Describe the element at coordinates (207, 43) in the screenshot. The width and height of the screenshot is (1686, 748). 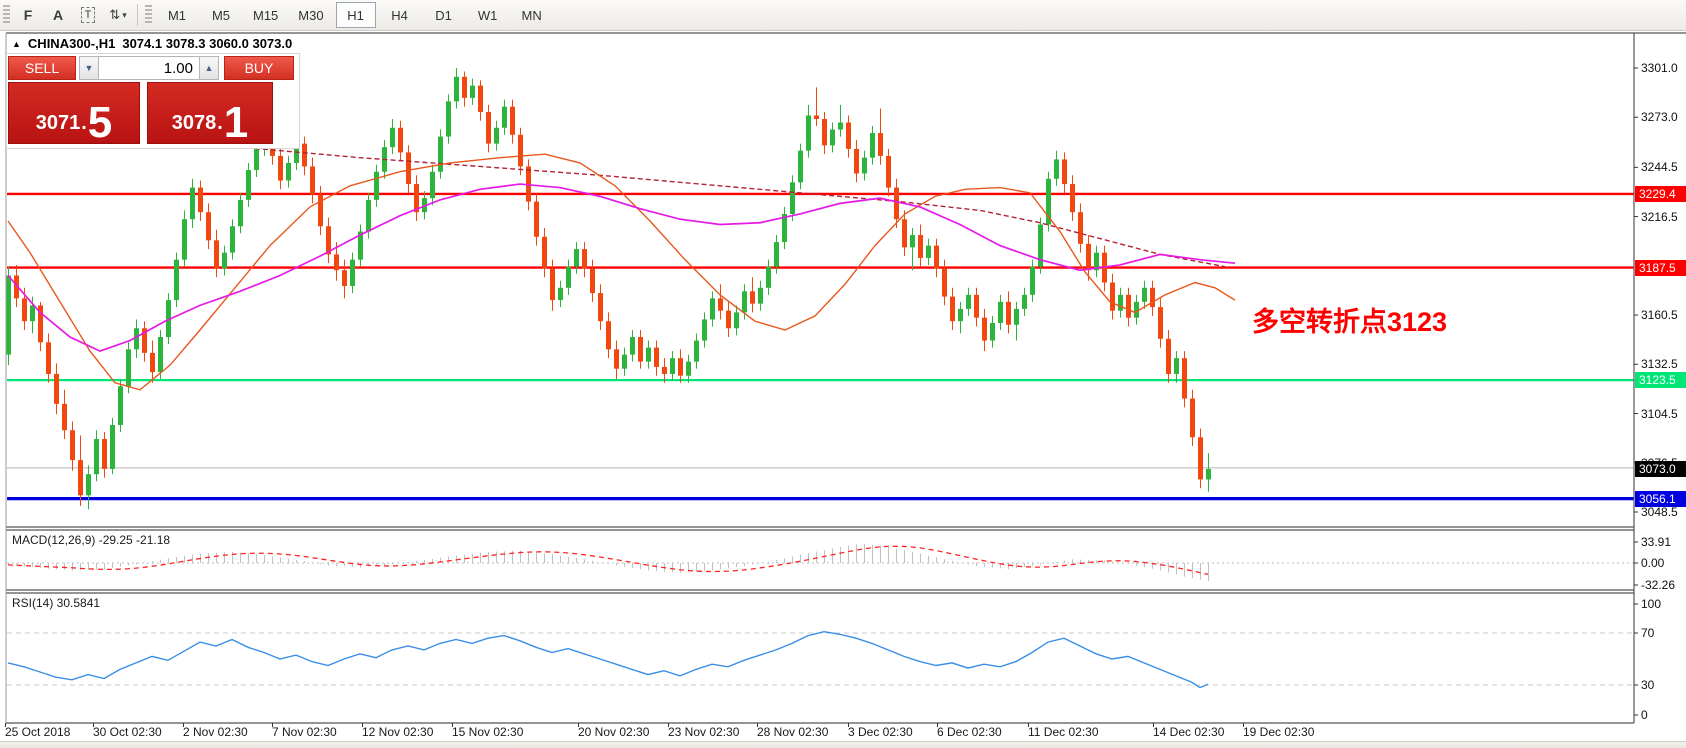
I see `ohlc-values: 3074.1 3078.3 3060.0 3073.0` at that location.